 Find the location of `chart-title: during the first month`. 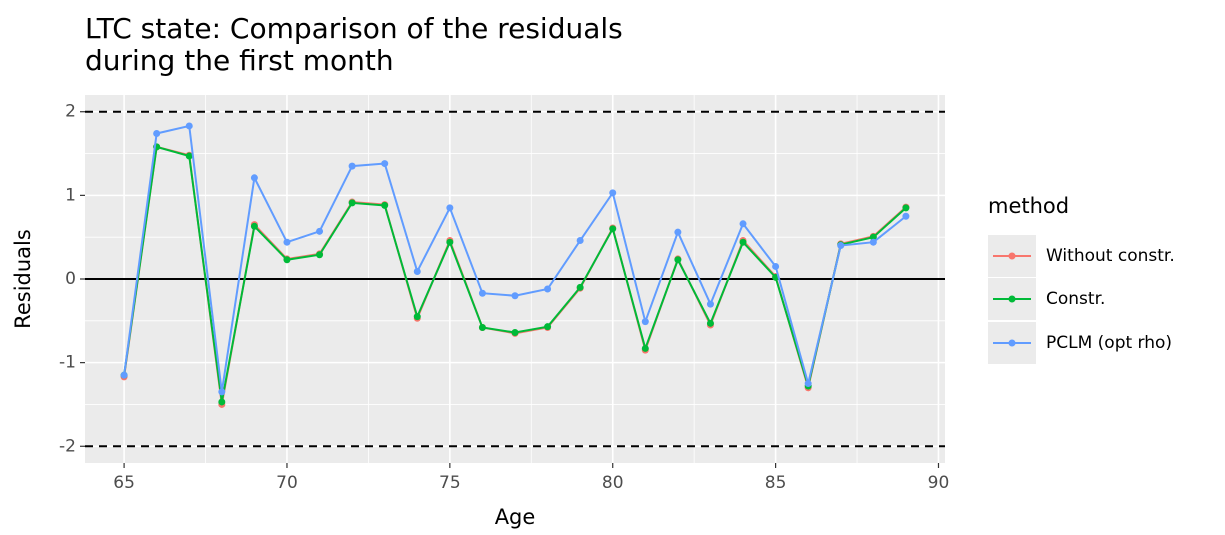

chart-title: during the first month is located at coordinates (239, 60).